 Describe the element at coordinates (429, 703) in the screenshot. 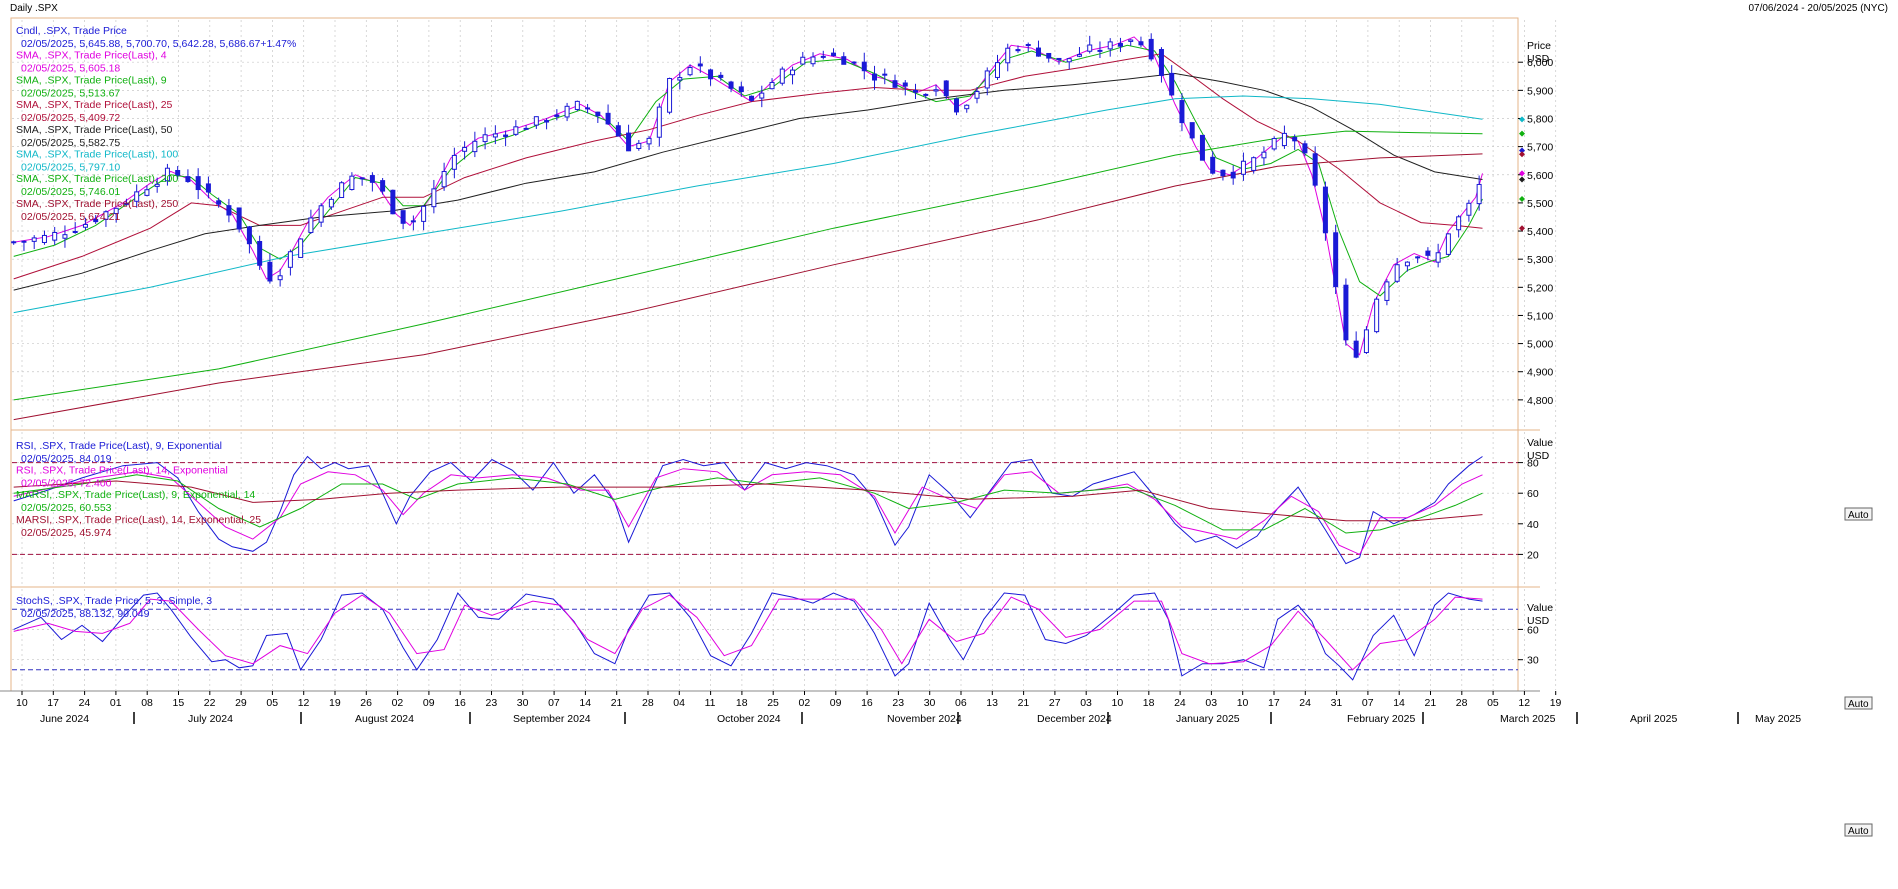

I see `x-tick-label: 09` at that location.